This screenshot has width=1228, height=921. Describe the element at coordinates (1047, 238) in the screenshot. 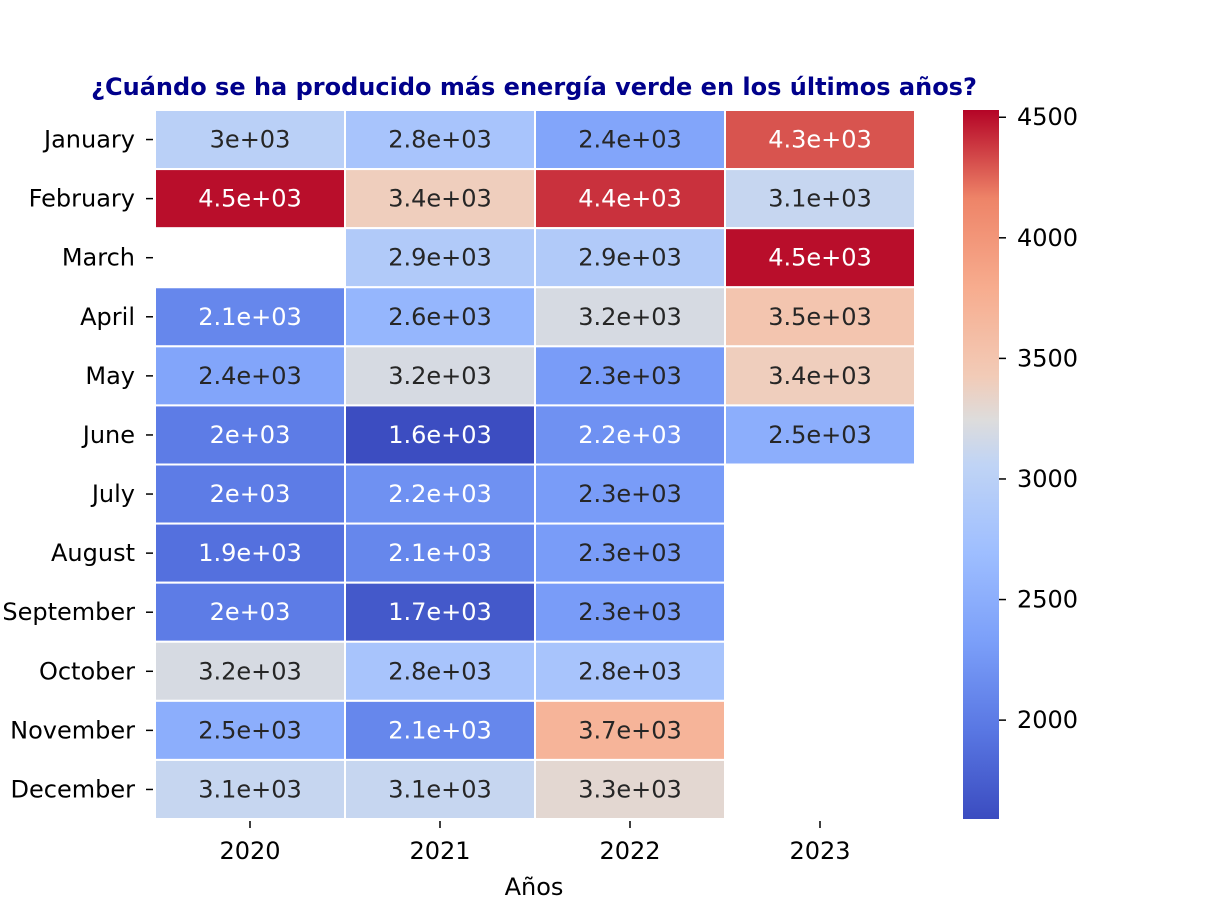

I see `colorbar-tick-label: 4000` at that location.